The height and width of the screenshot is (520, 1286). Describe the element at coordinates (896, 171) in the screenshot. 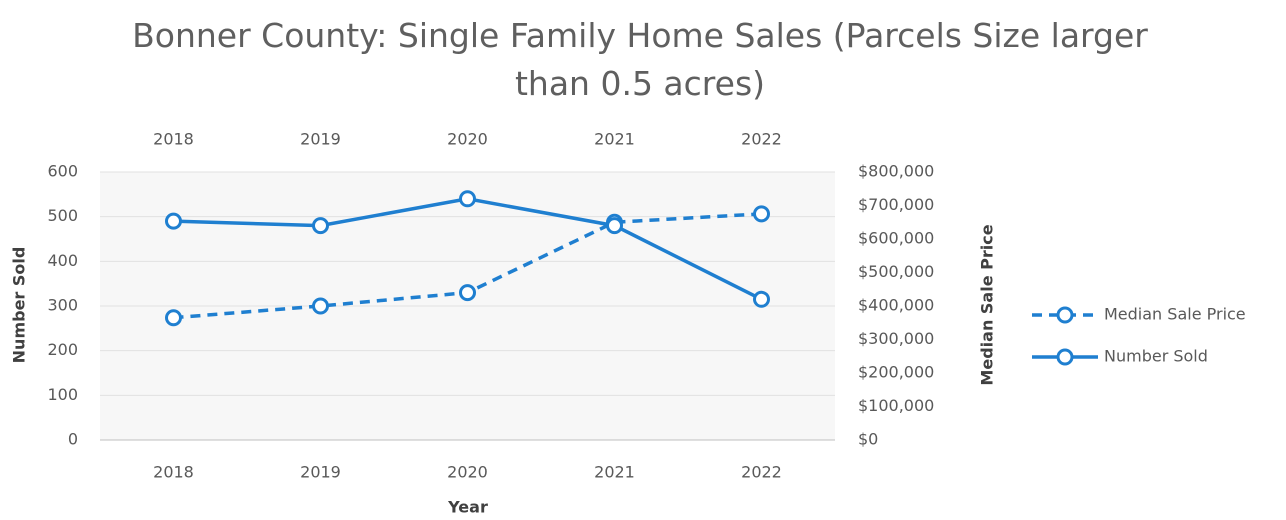

I see `y2-tick-label: $800,000` at that location.